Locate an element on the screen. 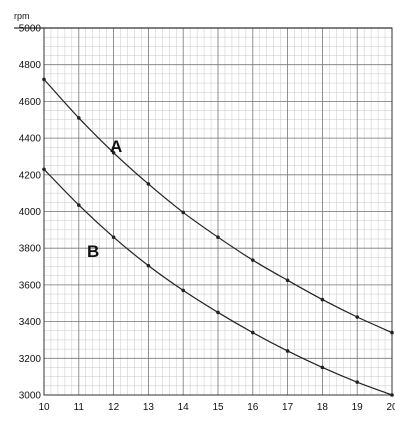  x-tick-label: 18 is located at coordinates (323, 407).